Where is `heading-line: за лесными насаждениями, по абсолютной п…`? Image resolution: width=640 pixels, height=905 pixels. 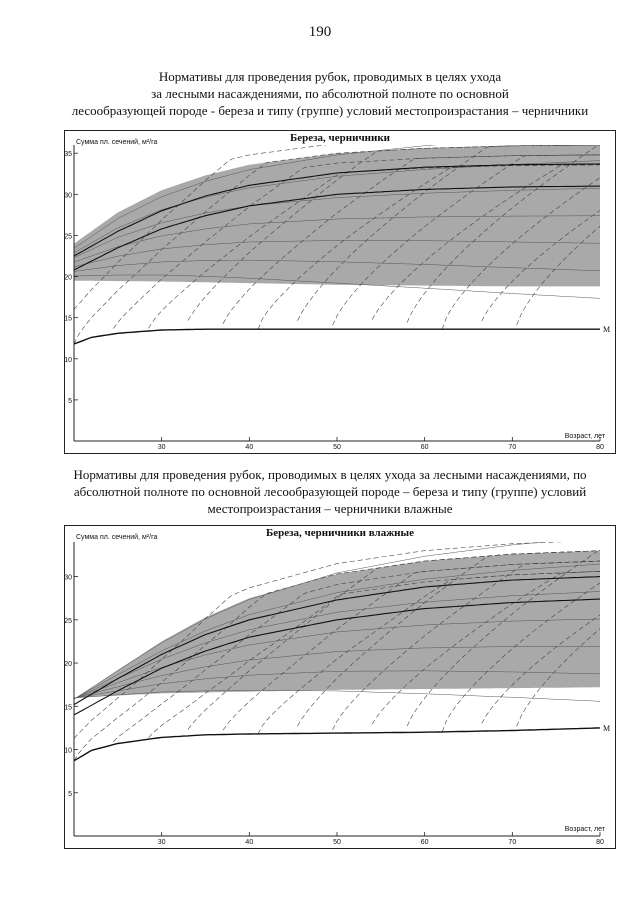
heading-line: за лесными насаждениями, по абсолютной п… is located at coordinates (330, 93).